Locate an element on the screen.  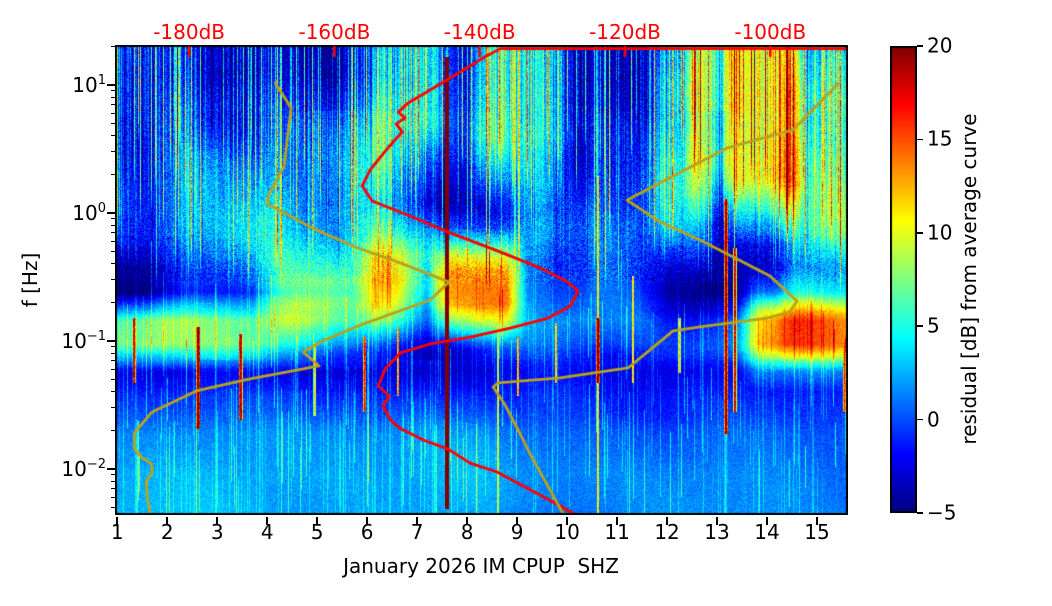
y-axis-tick-label: 10⁻² is located at coordinates (83, 468).